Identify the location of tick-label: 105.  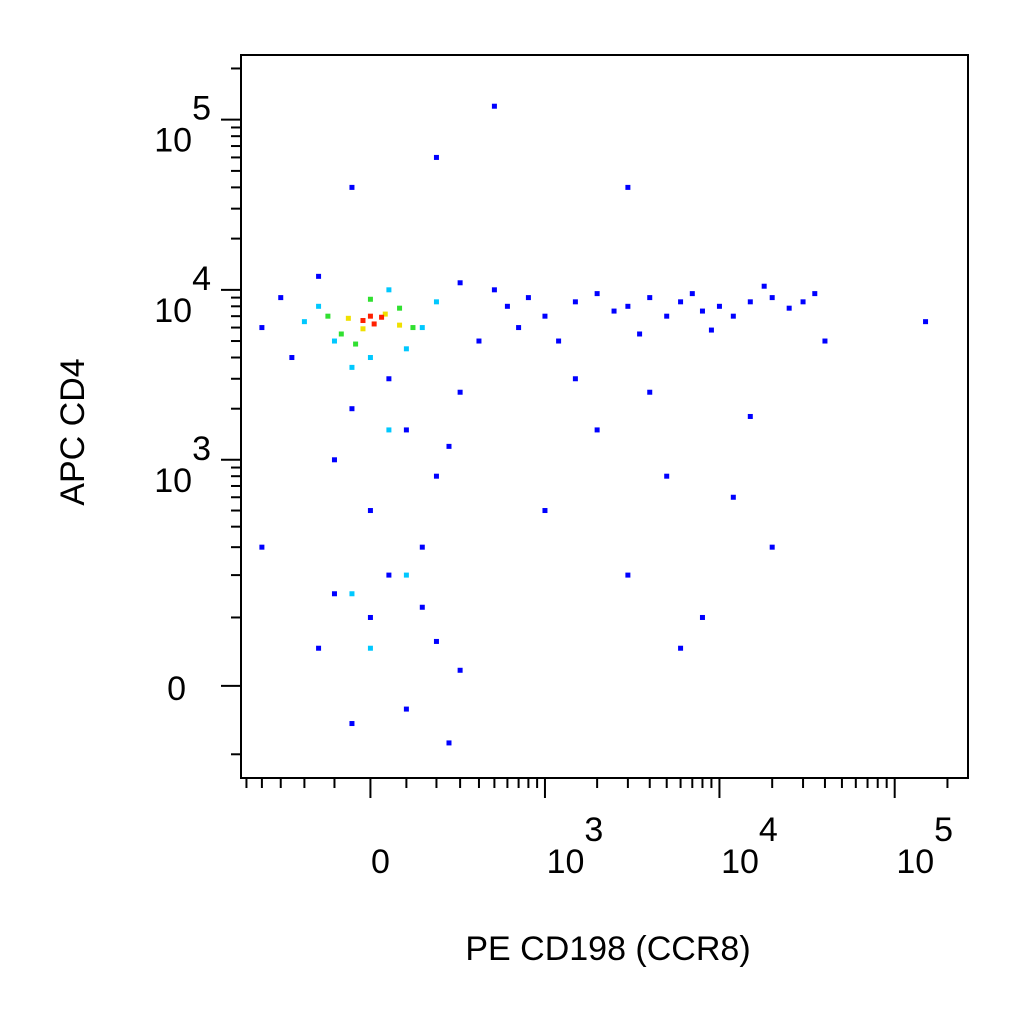
(924, 846).